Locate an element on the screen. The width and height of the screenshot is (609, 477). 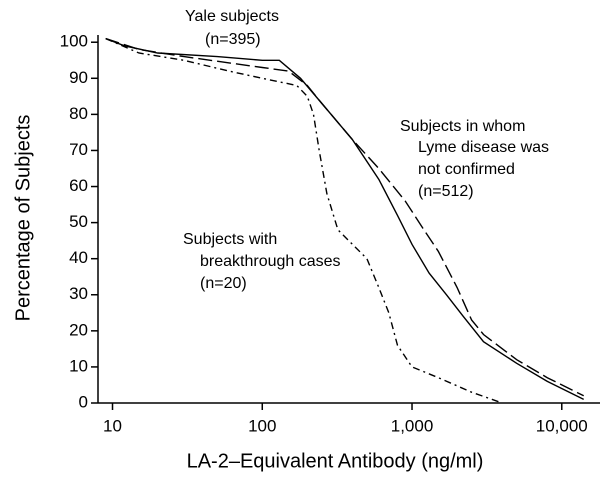
y-tick-label: 20 is located at coordinates (78, 329).